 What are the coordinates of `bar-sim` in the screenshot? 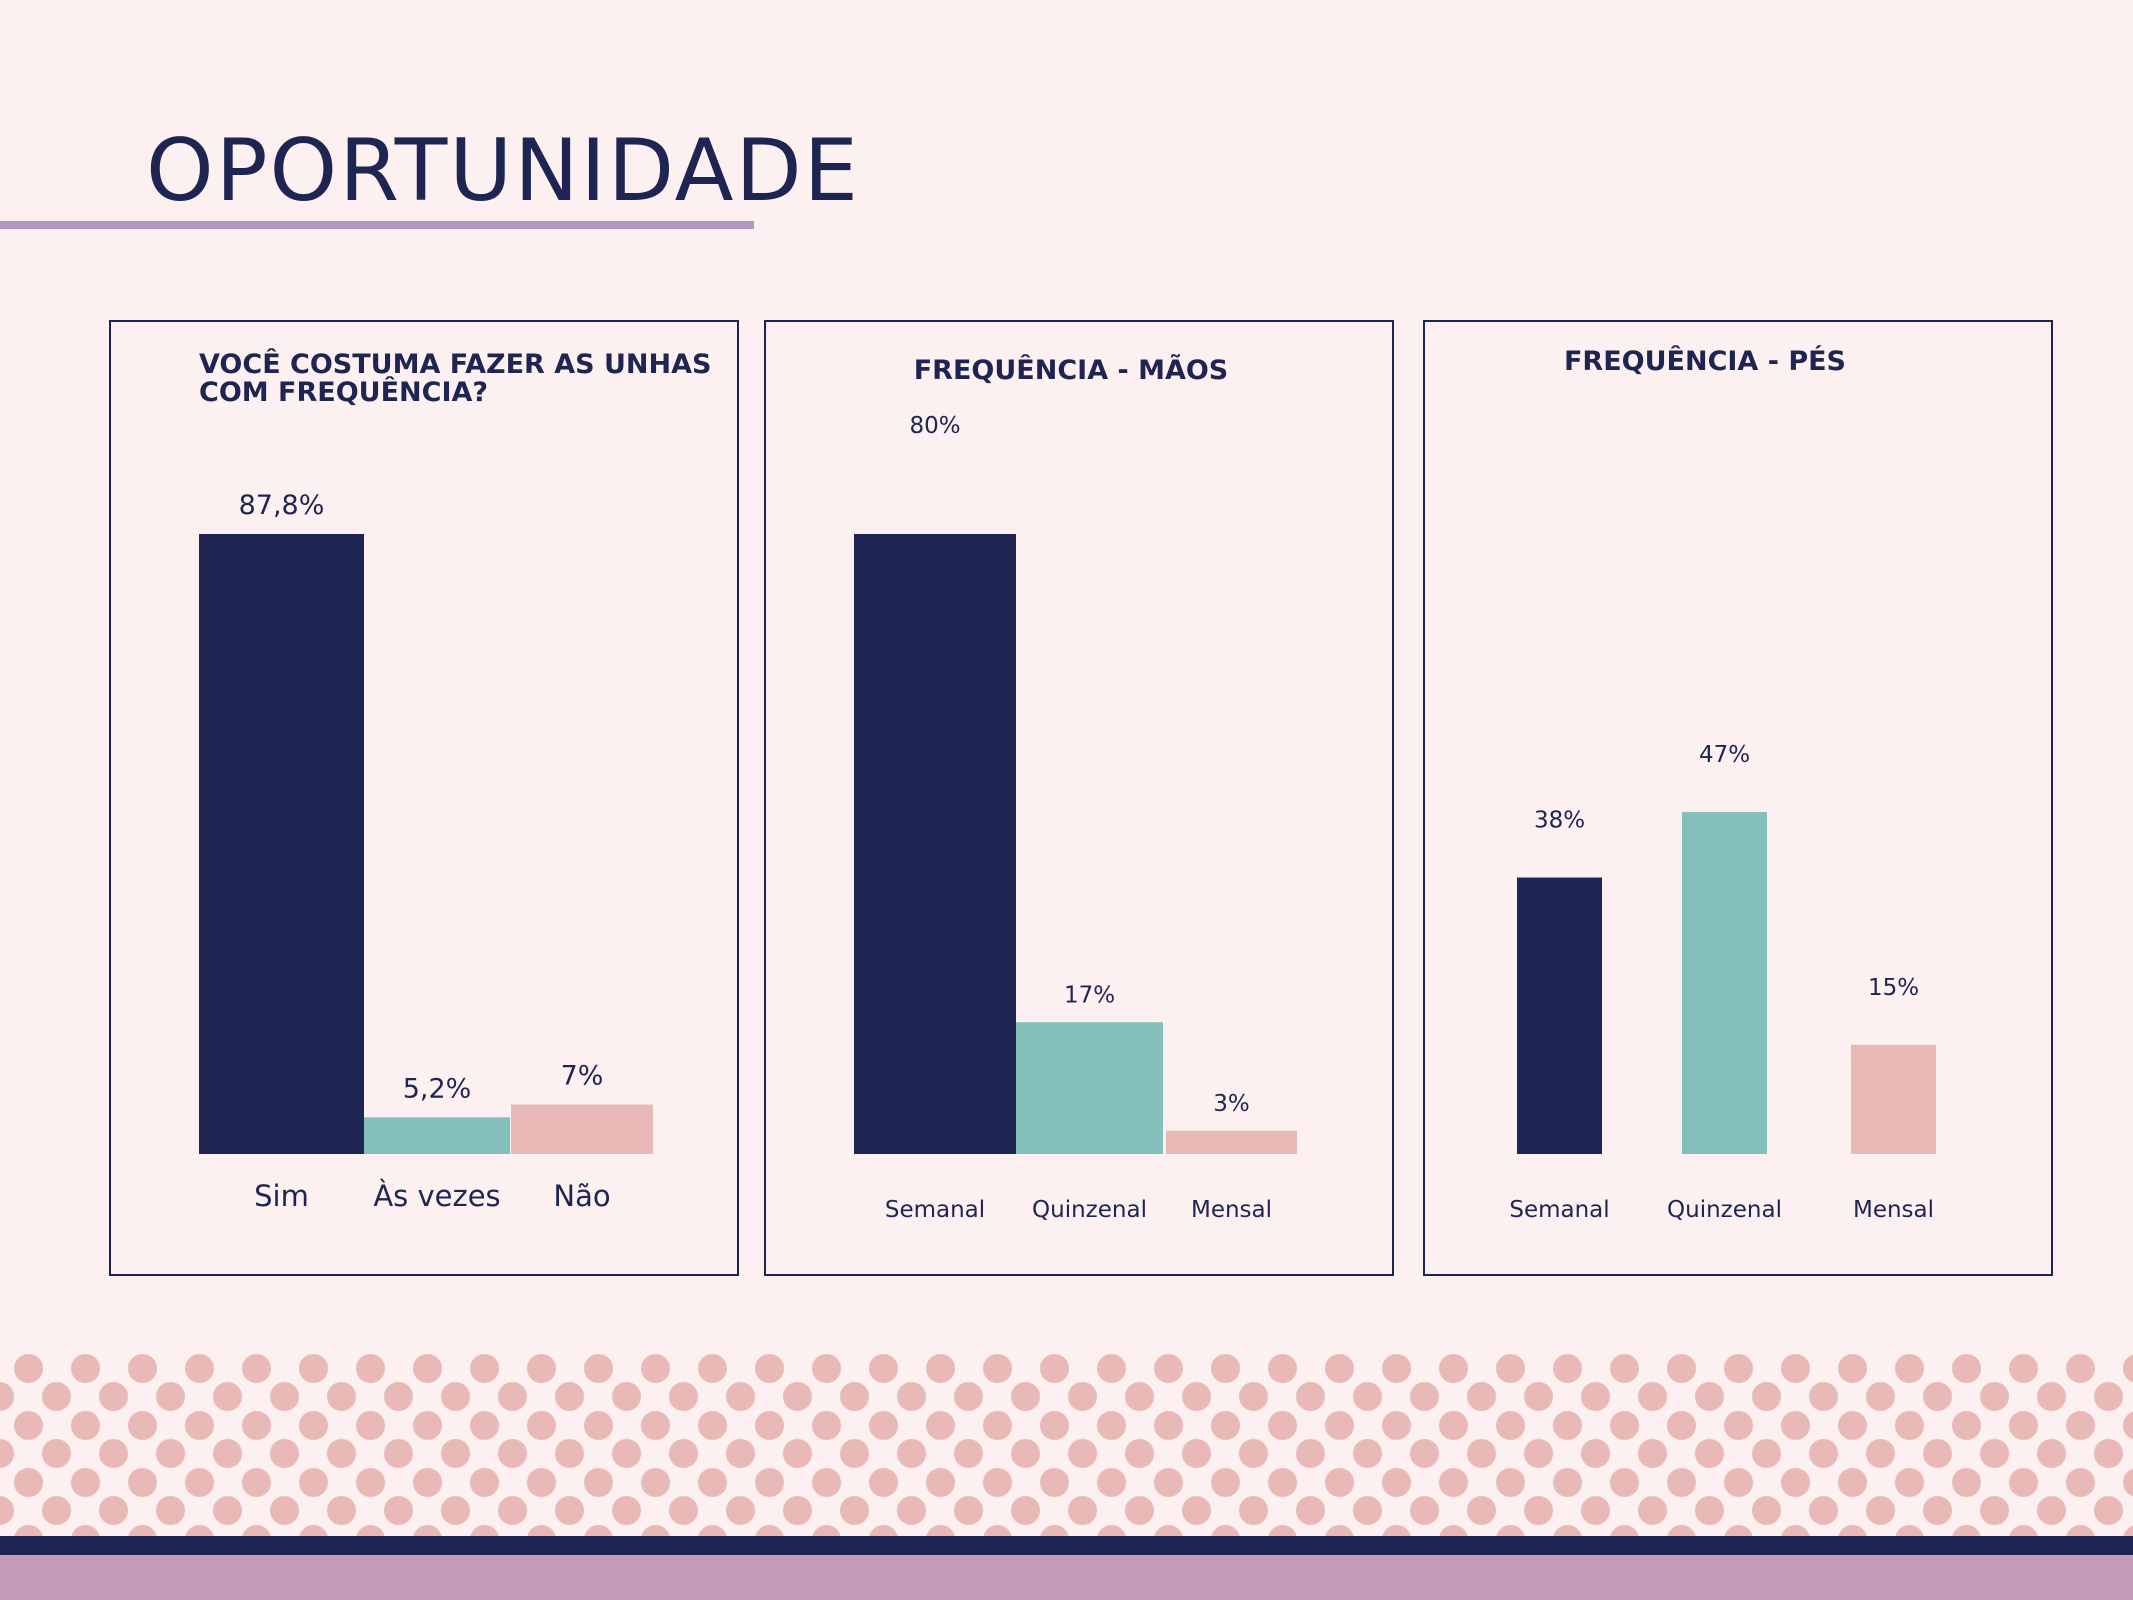 It's located at (281, 844).